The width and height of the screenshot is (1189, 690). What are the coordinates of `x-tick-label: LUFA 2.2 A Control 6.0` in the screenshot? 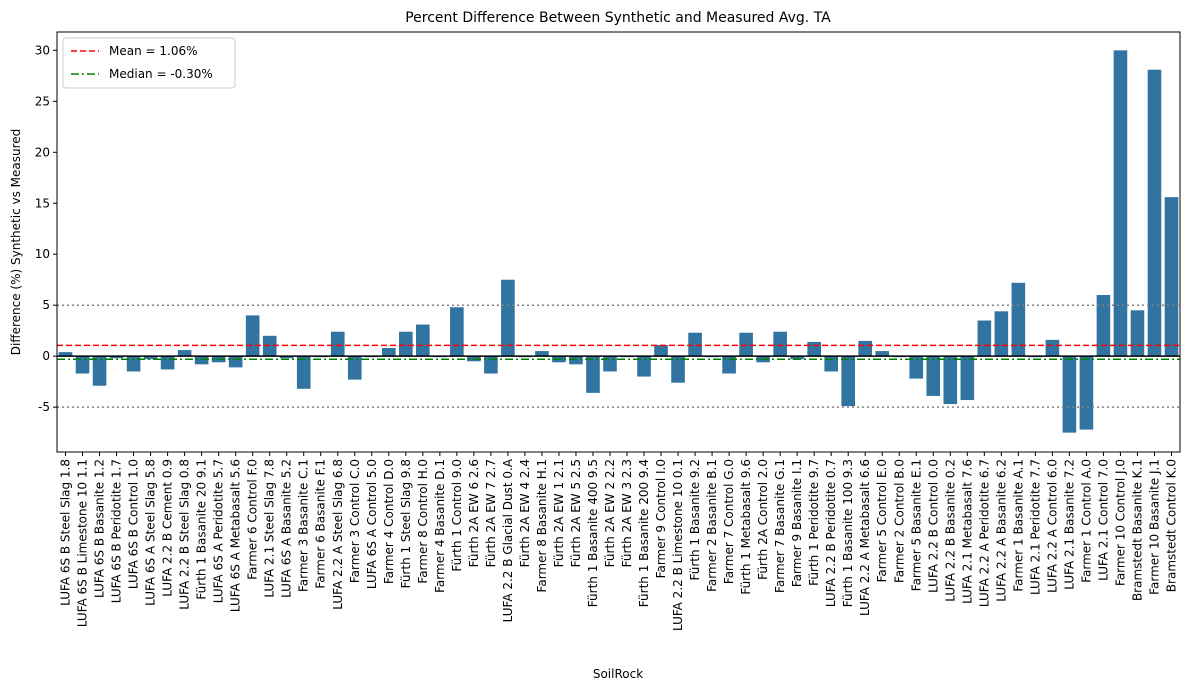 It's located at (1052, 526).